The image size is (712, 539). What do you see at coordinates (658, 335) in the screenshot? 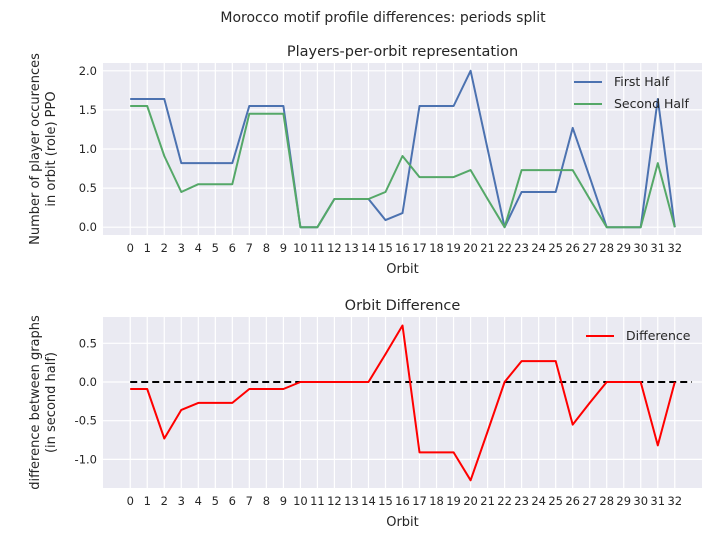
I see `legend-label: Difference` at bounding box center [658, 335].